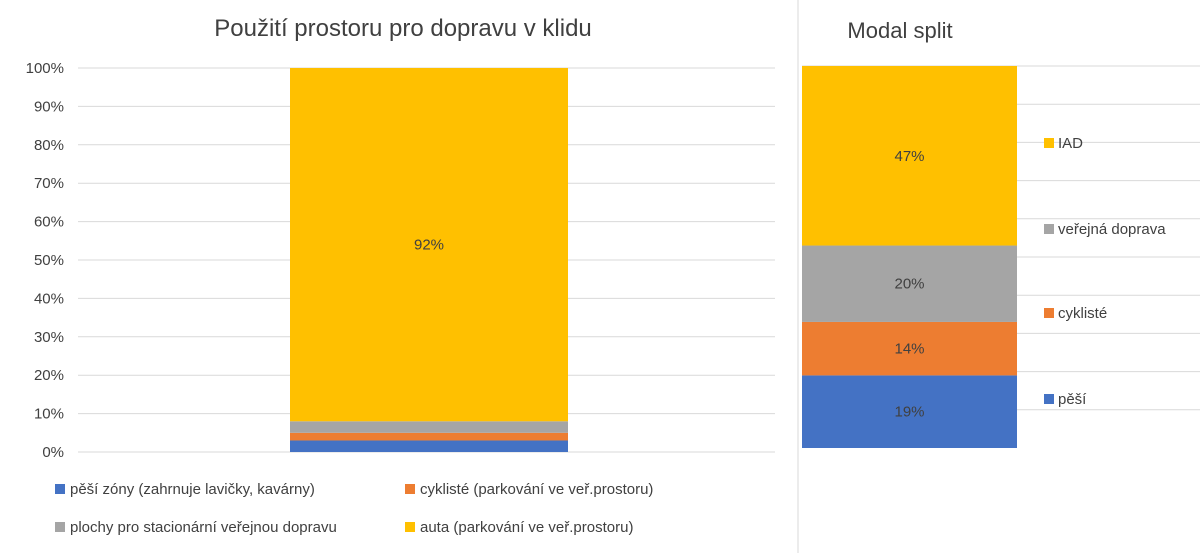  I want to click on legend-label: IAD, so click(1070, 143).